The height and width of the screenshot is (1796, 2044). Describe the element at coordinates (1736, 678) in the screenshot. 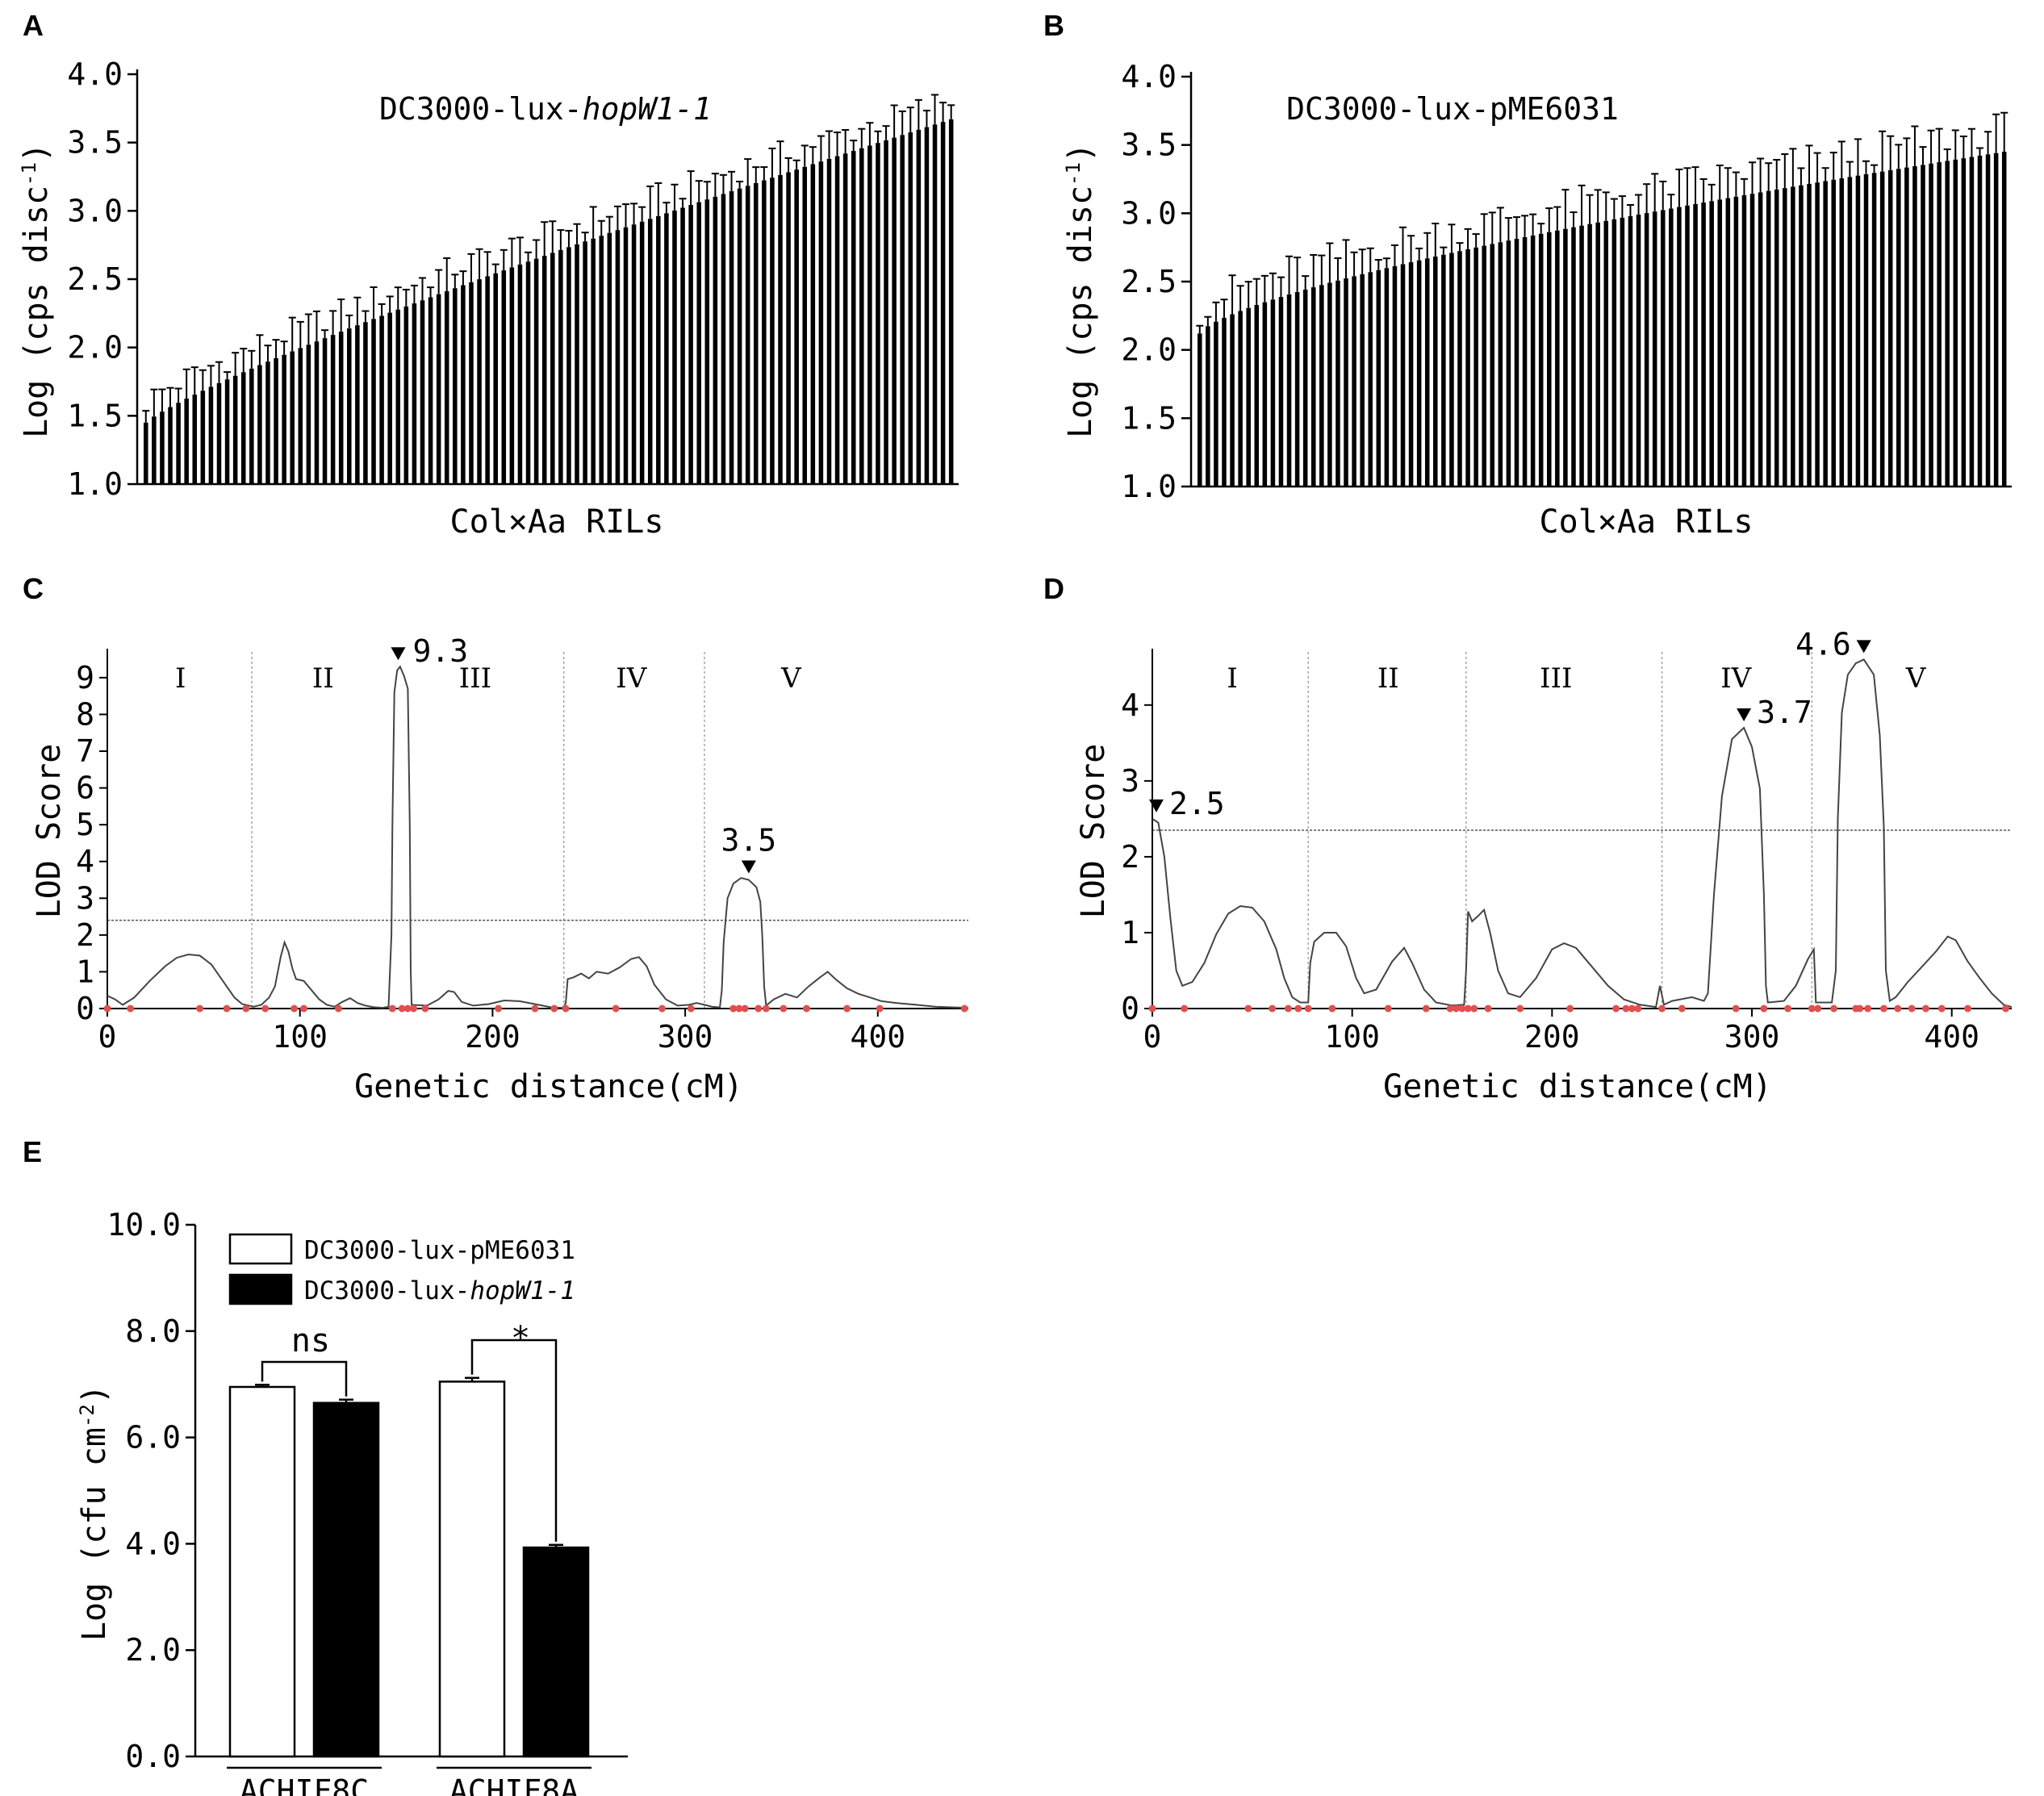

I see `chromosome-label: IV` at that location.